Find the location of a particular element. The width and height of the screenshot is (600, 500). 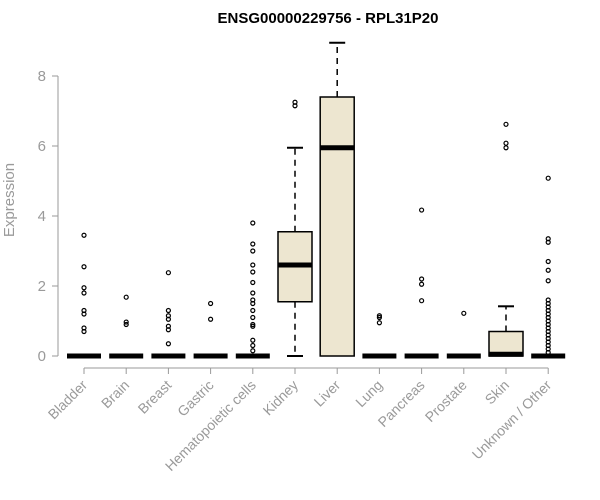

y-tick-label: 8 is located at coordinates (42, 76).